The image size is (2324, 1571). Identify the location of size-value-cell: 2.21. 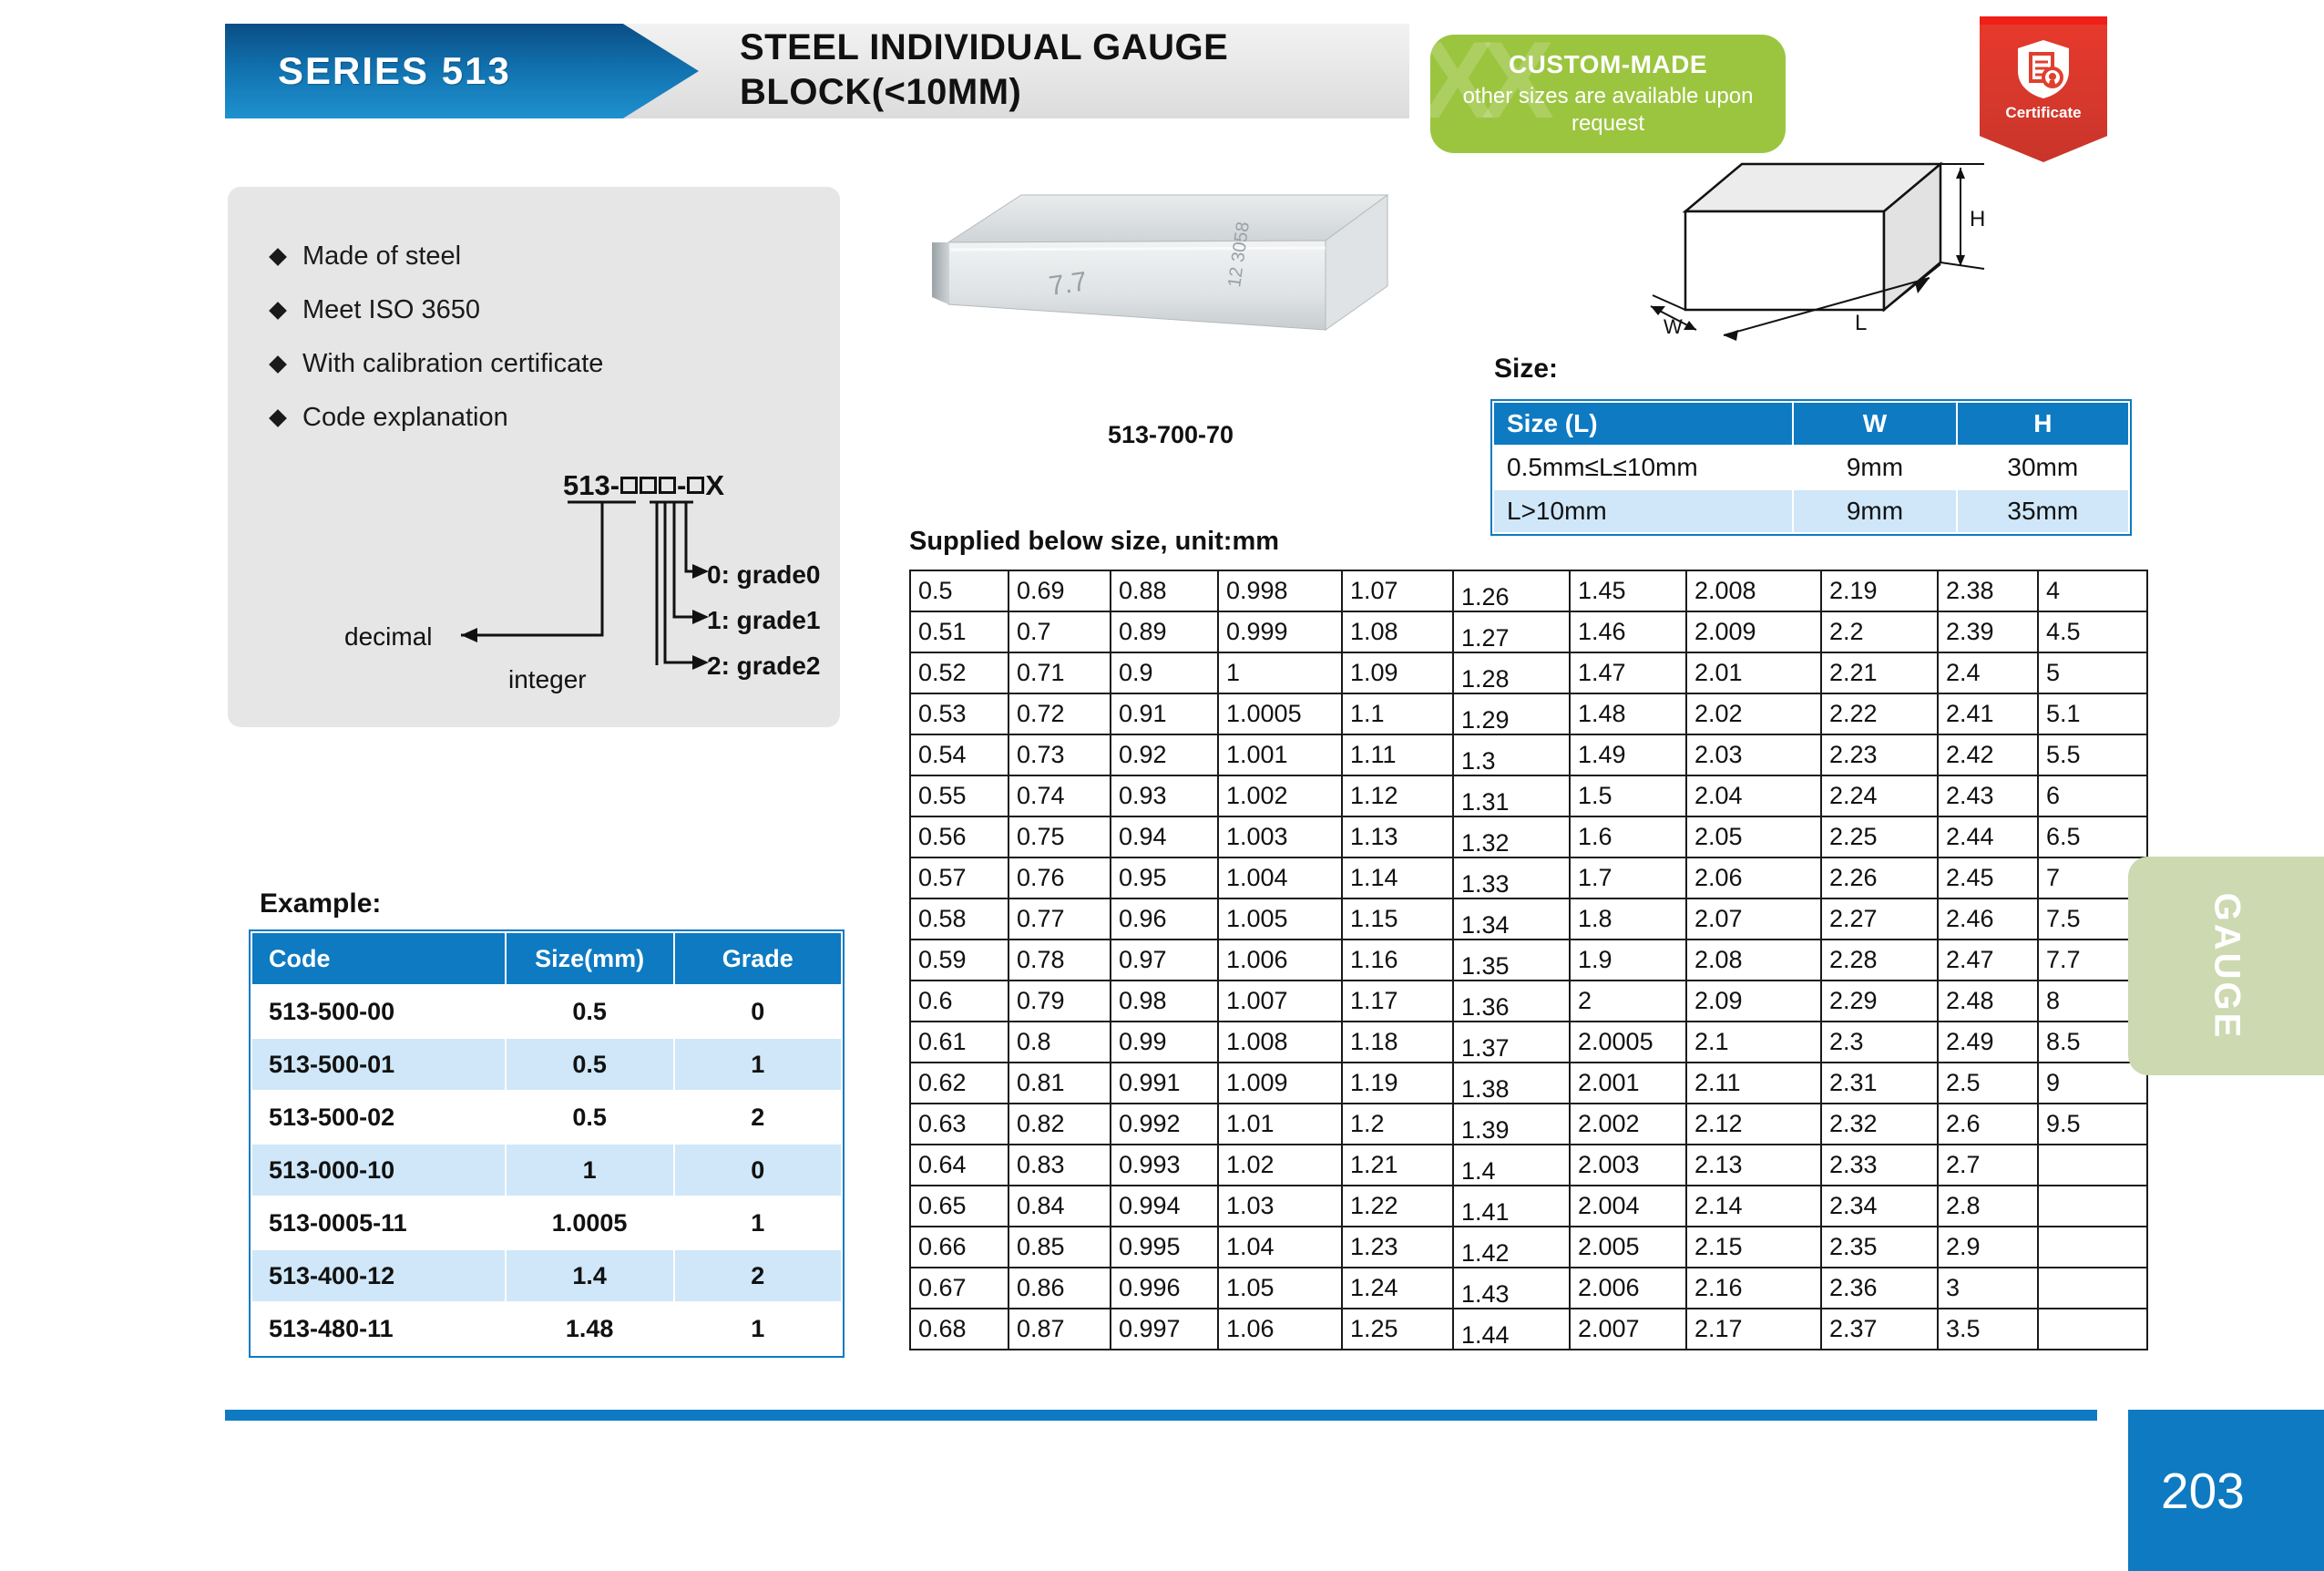
(1880, 673).